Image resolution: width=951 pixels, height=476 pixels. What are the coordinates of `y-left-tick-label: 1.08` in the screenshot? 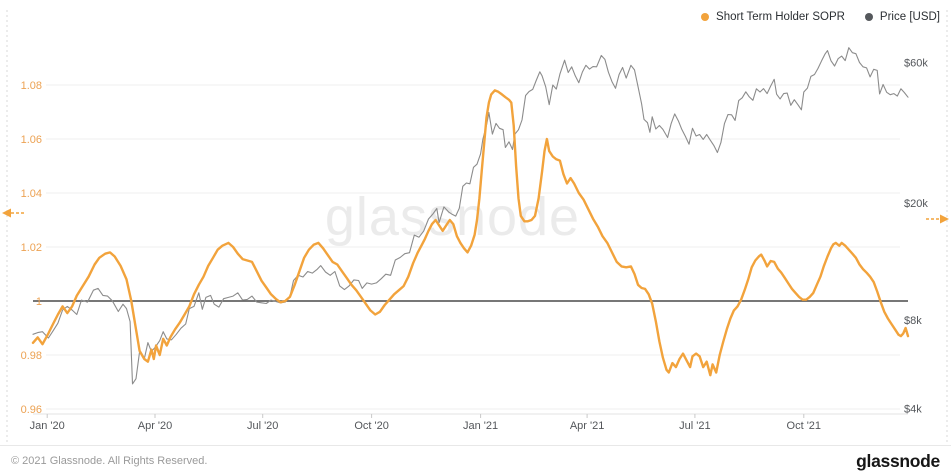 It's located at (31, 86).